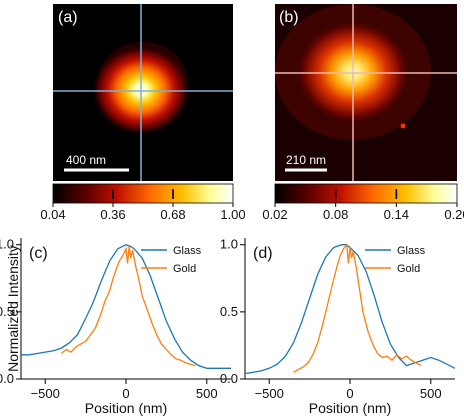 This screenshot has width=464, height=419. What do you see at coordinates (68, 17) in the screenshot?
I see `panel-label-a: (a)` at bounding box center [68, 17].